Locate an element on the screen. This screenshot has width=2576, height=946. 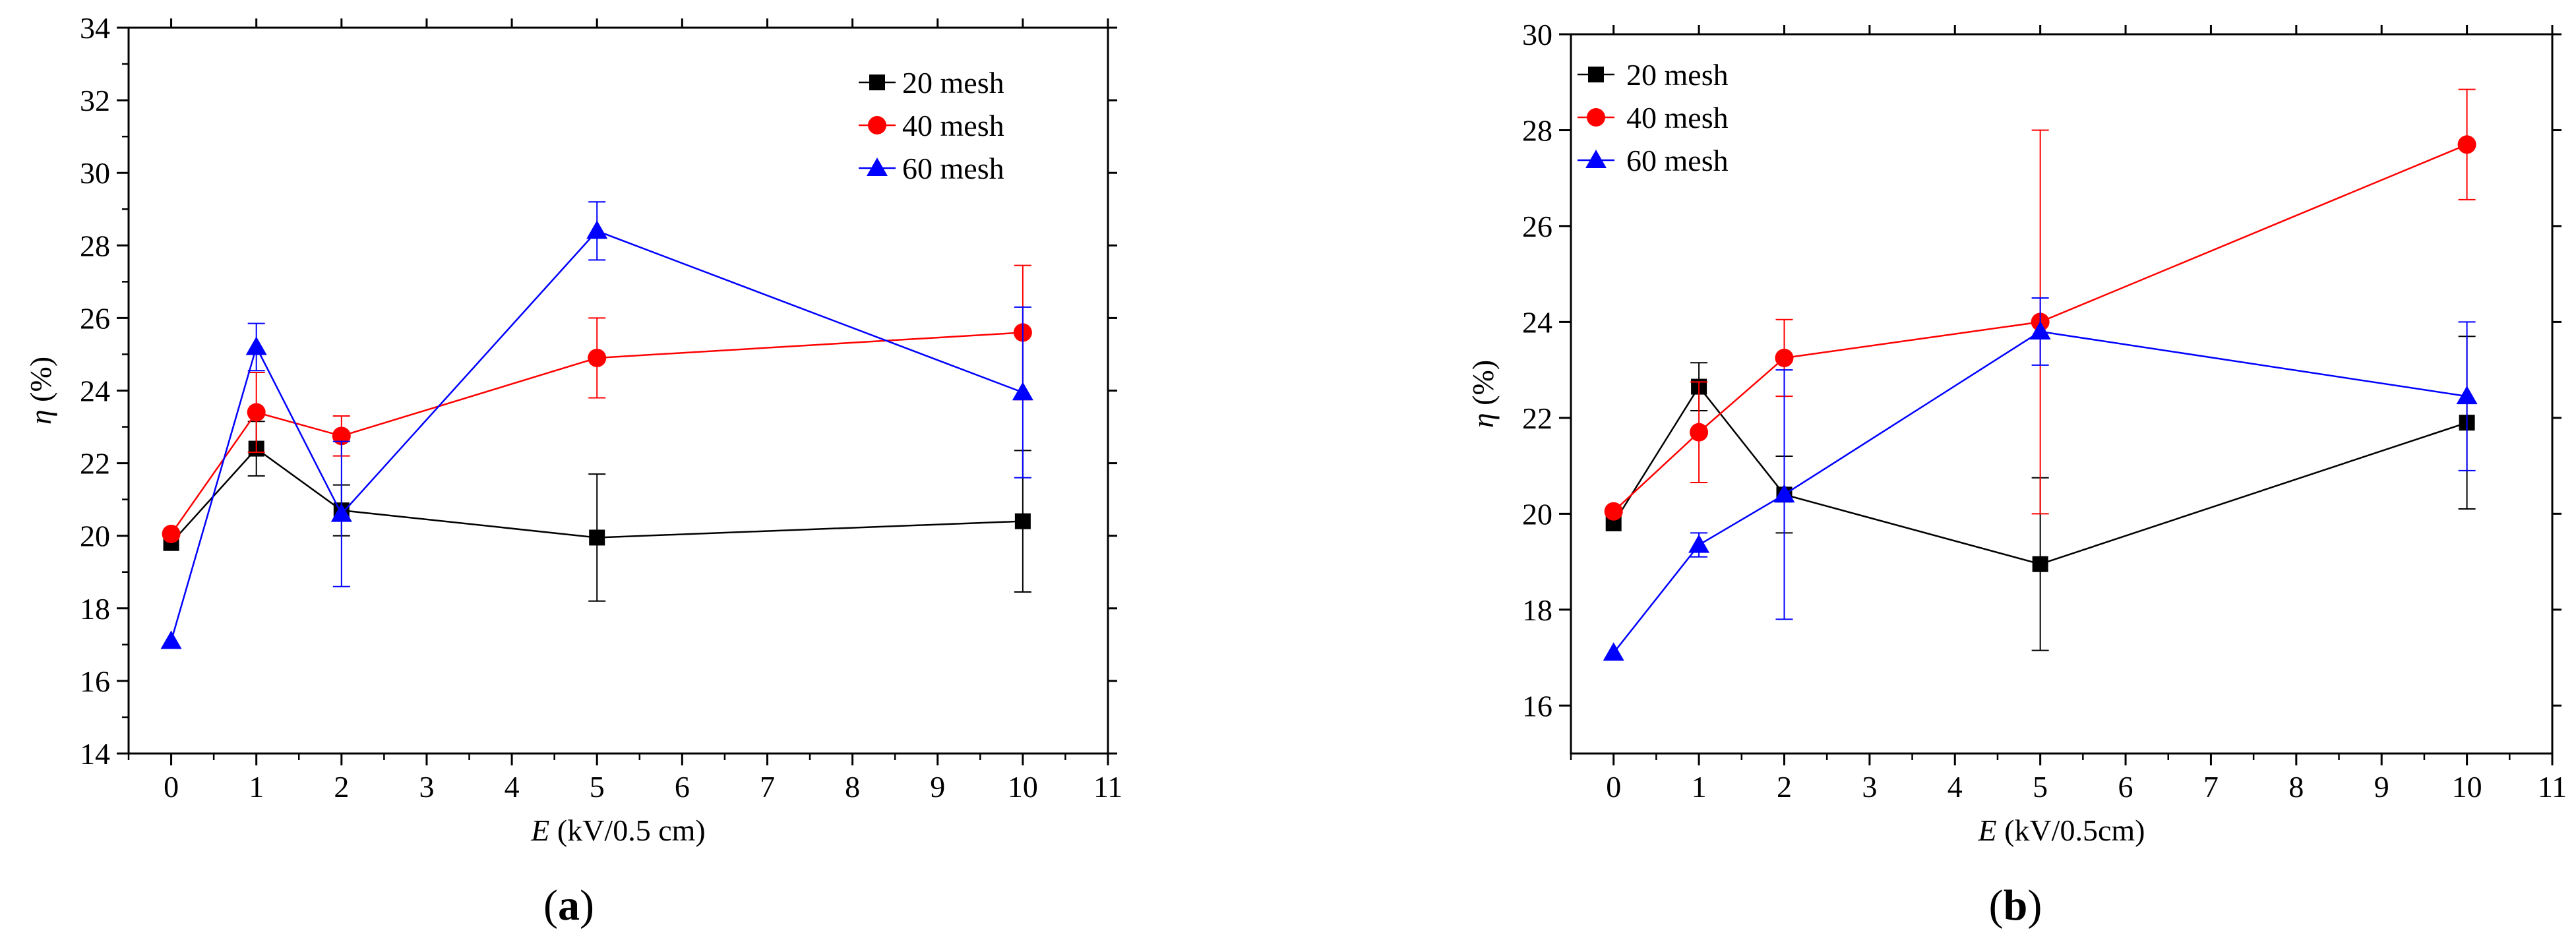
legend-entry: 40 mesh is located at coordinates (931, 125).